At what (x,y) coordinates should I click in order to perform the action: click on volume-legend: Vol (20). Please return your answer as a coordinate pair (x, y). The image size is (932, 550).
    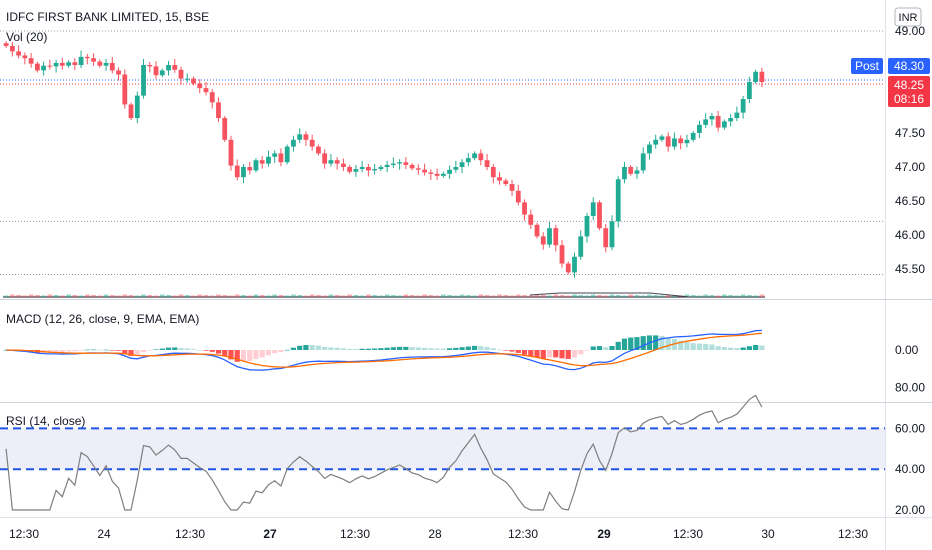
    Looking at the image, I should click on (26, 37).